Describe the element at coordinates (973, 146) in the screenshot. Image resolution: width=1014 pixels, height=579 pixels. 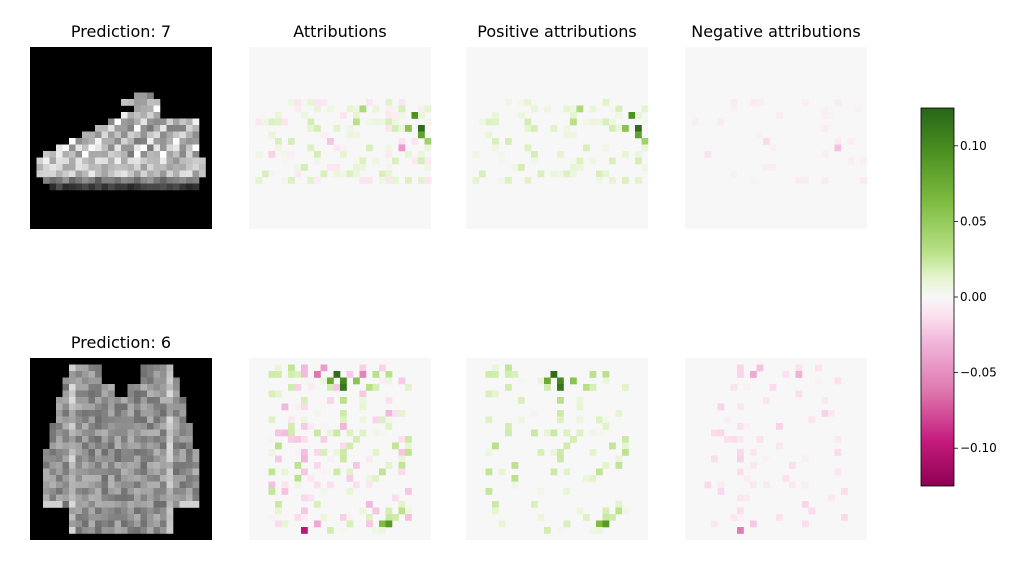
I see `colorbar-tick-label: 0.10` at that location.